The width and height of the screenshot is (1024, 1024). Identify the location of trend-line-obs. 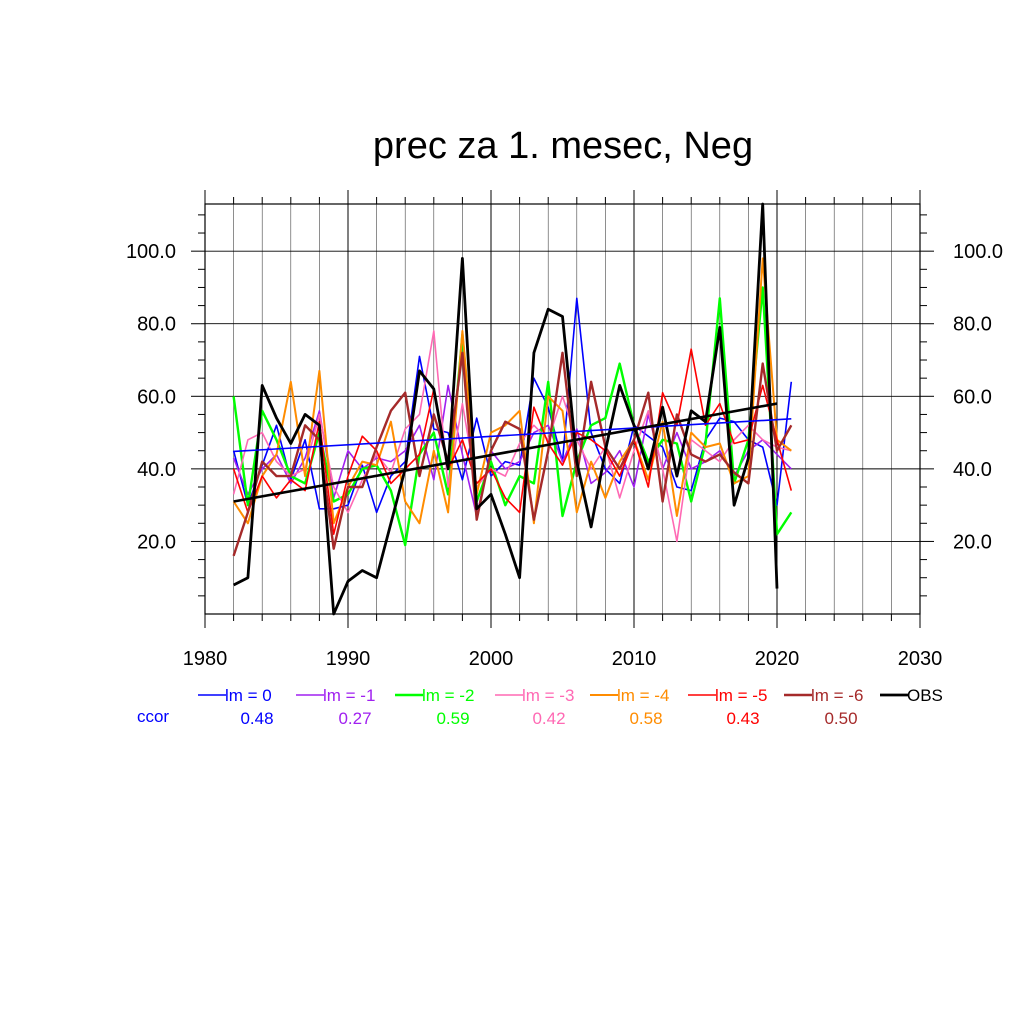
(505, 452).